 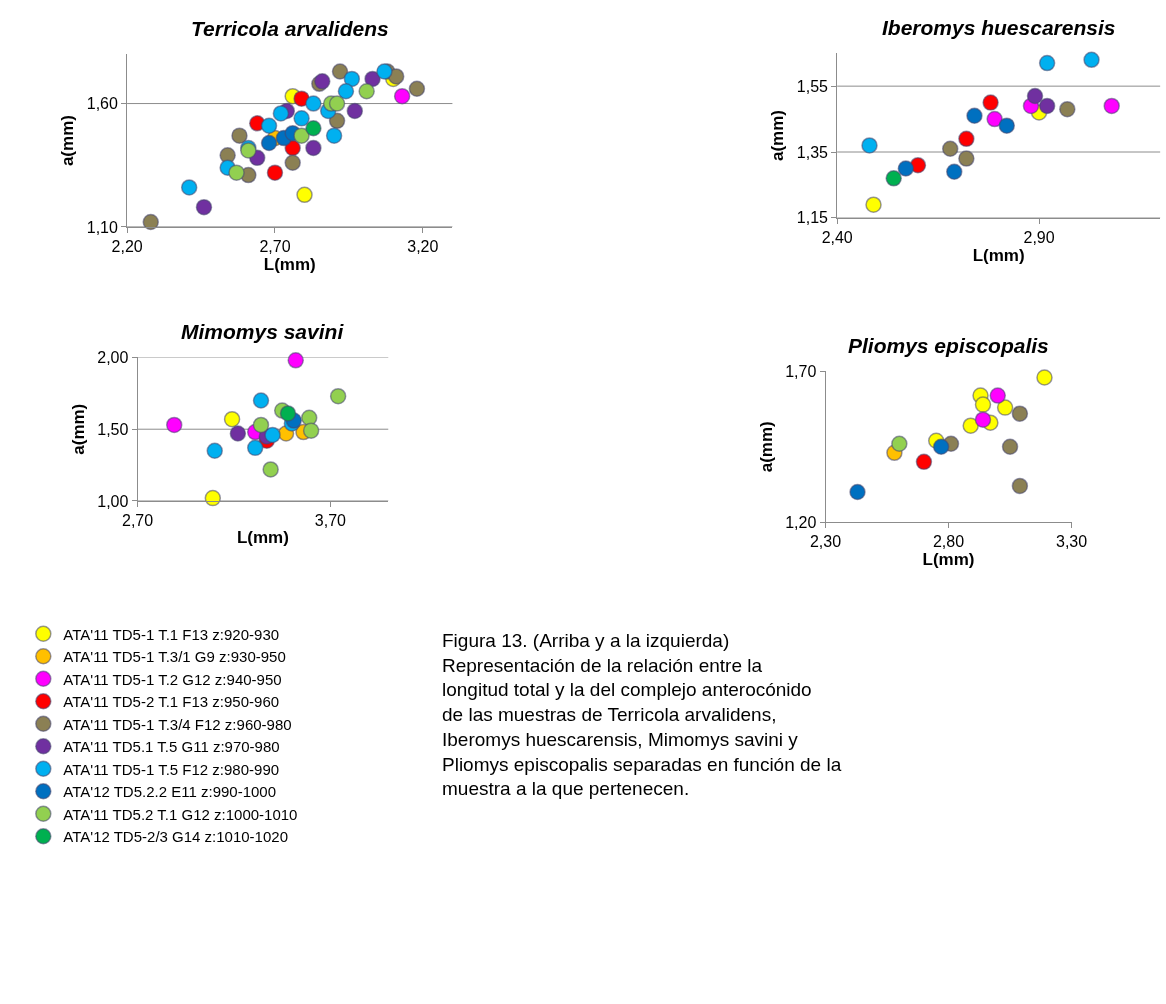 I want to click on chart-title: Pliomys episcopalis, so click(x=948, y=345).